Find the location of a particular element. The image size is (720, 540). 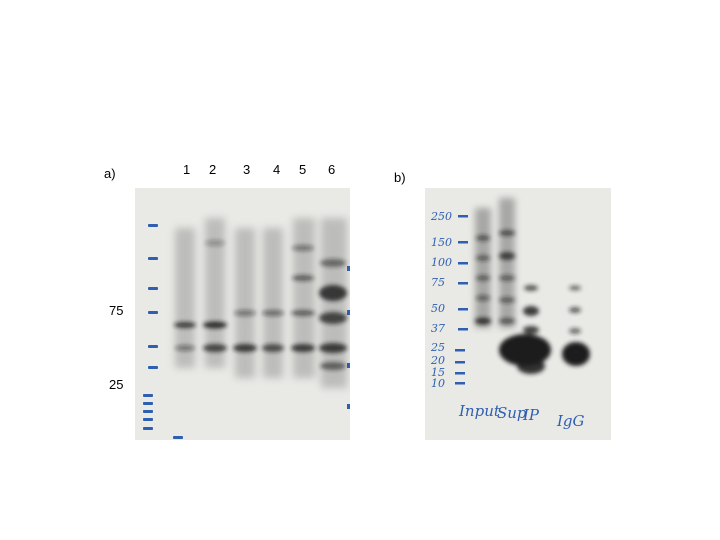

ladder-marks-a is located at coordinates (163, 331).